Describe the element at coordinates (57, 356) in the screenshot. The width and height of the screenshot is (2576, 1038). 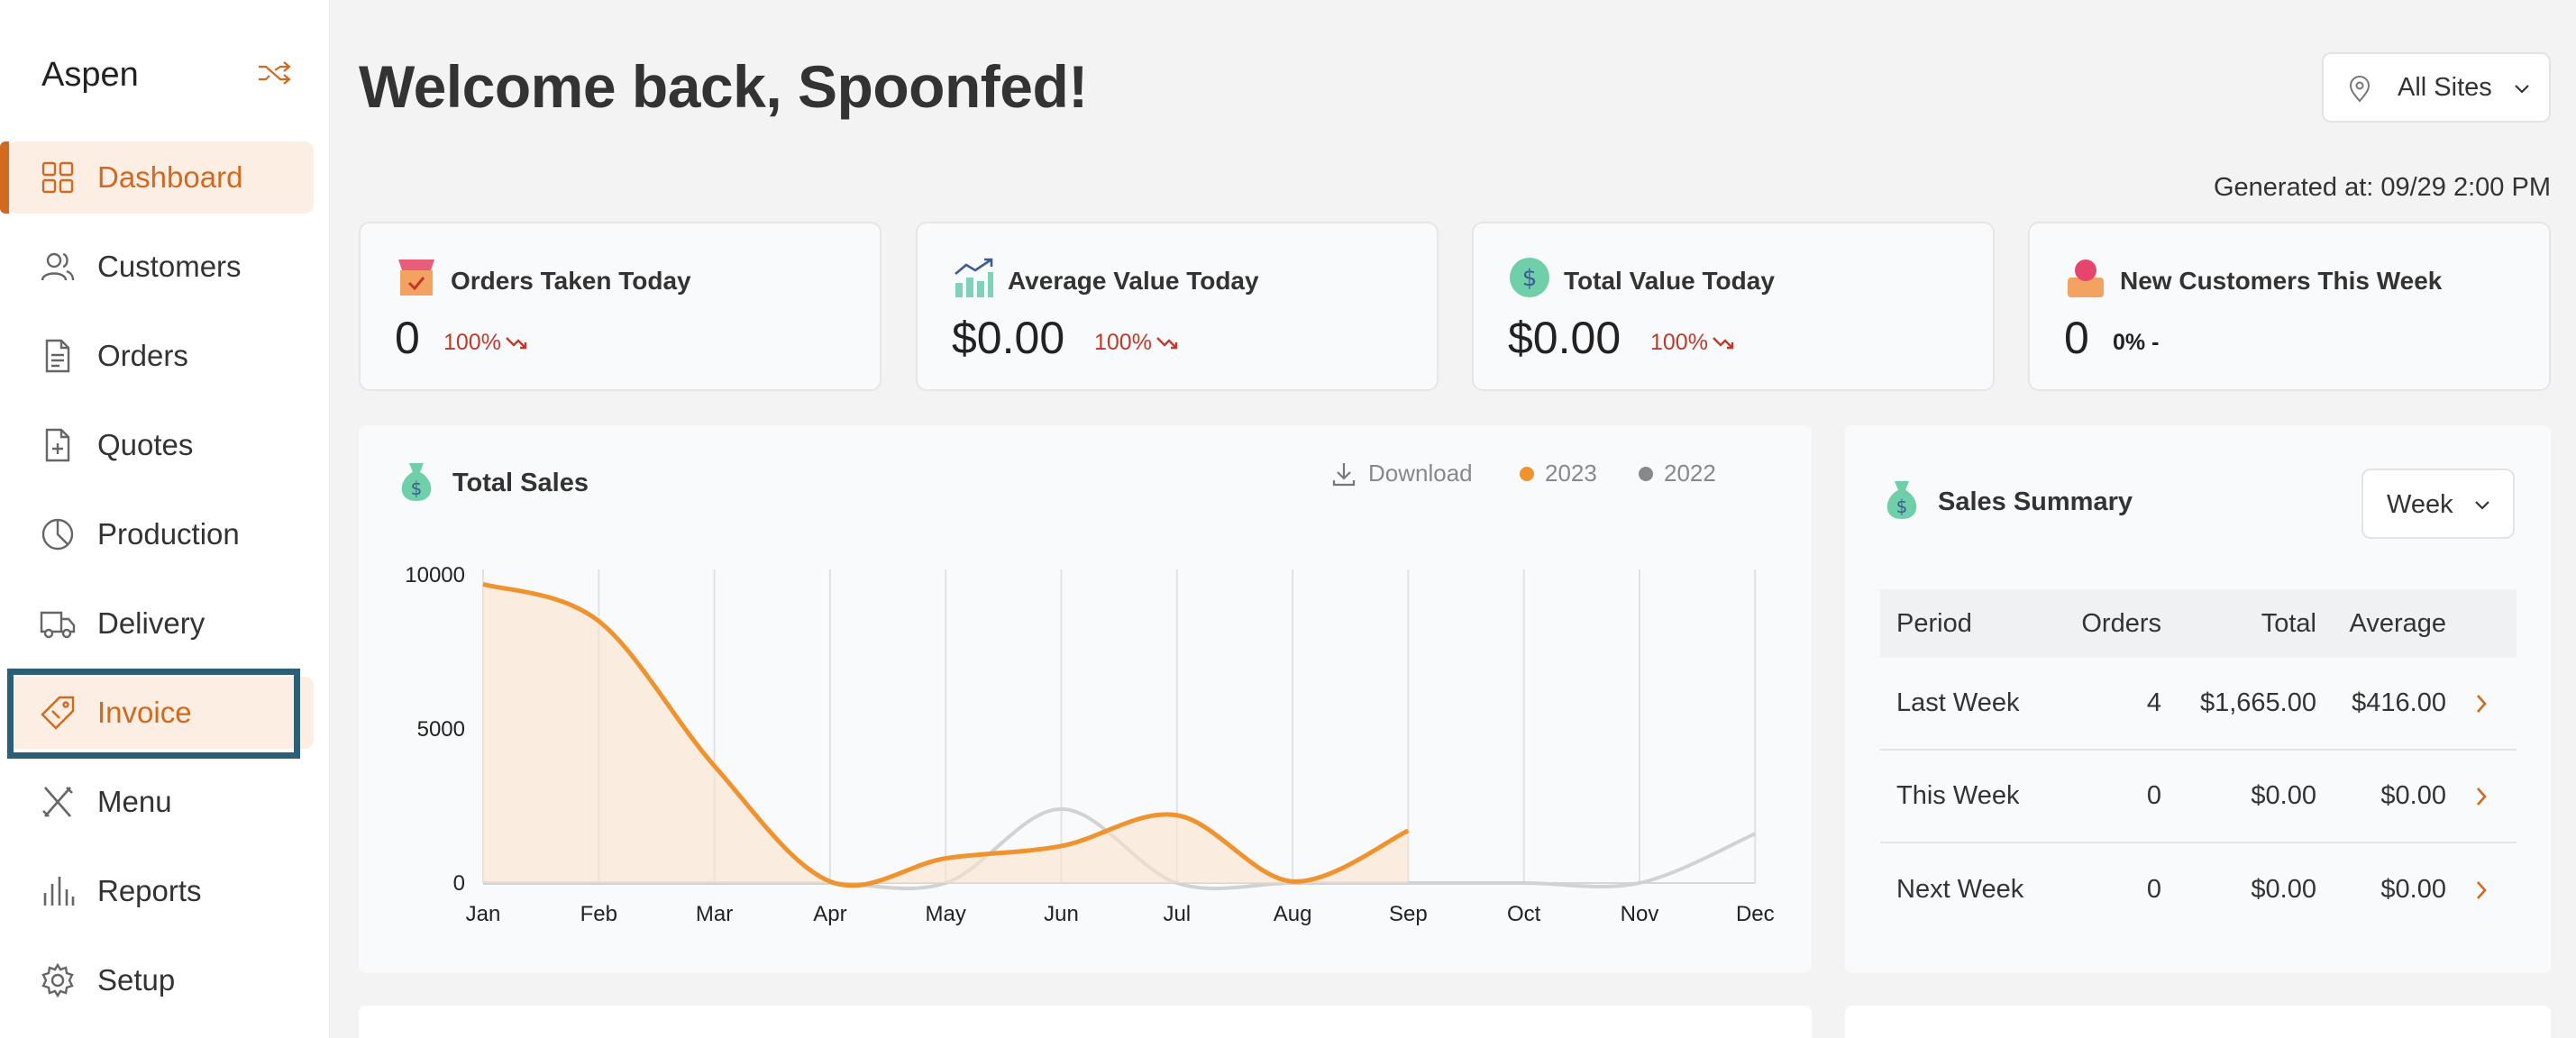
I see `document-icon` at that location.